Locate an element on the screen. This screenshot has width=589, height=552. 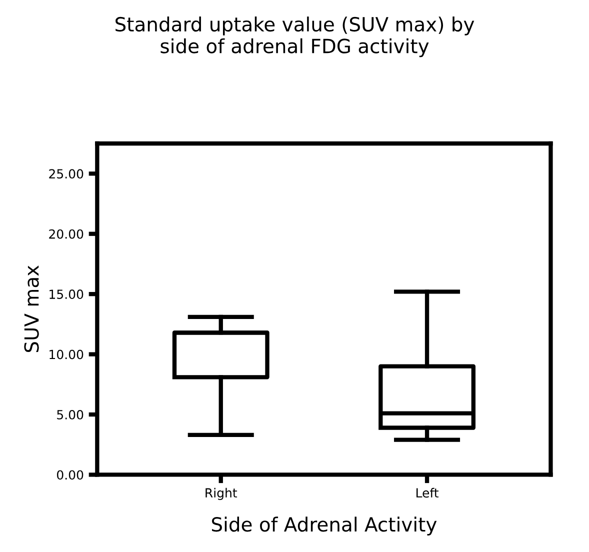
y-tick-label: 20.00 is located at coordinates (66, 234).